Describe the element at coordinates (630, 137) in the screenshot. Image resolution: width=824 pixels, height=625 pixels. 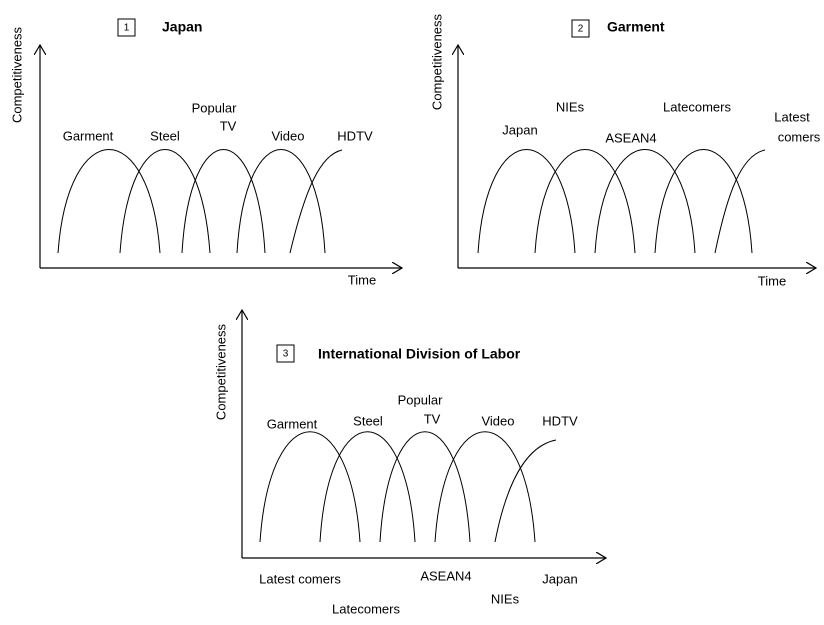
I see `curve-label: ASEAN4` at that location.